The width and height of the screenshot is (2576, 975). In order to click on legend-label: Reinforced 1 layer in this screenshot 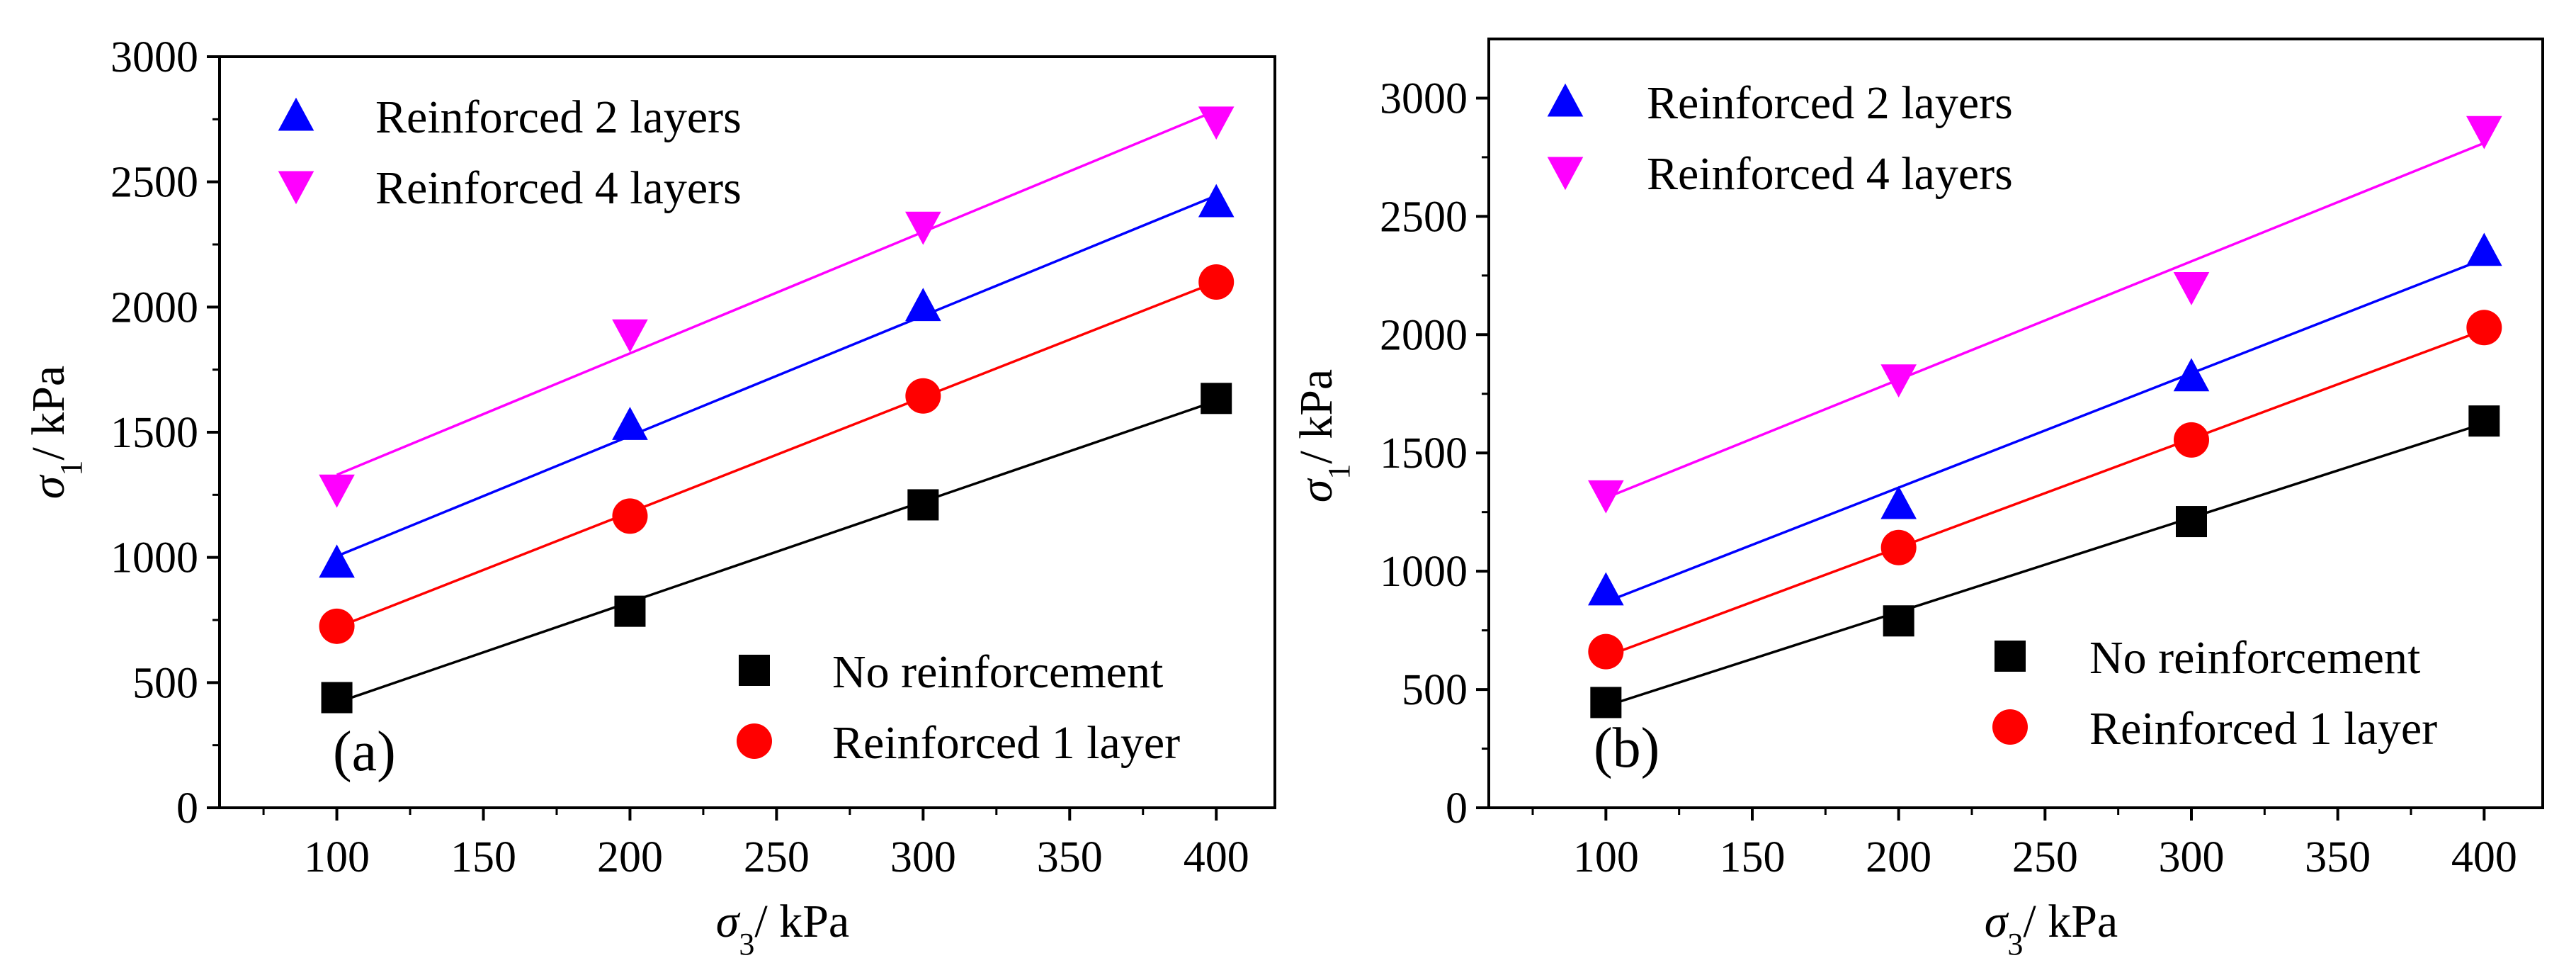, I will do `click(2263, 729)`.